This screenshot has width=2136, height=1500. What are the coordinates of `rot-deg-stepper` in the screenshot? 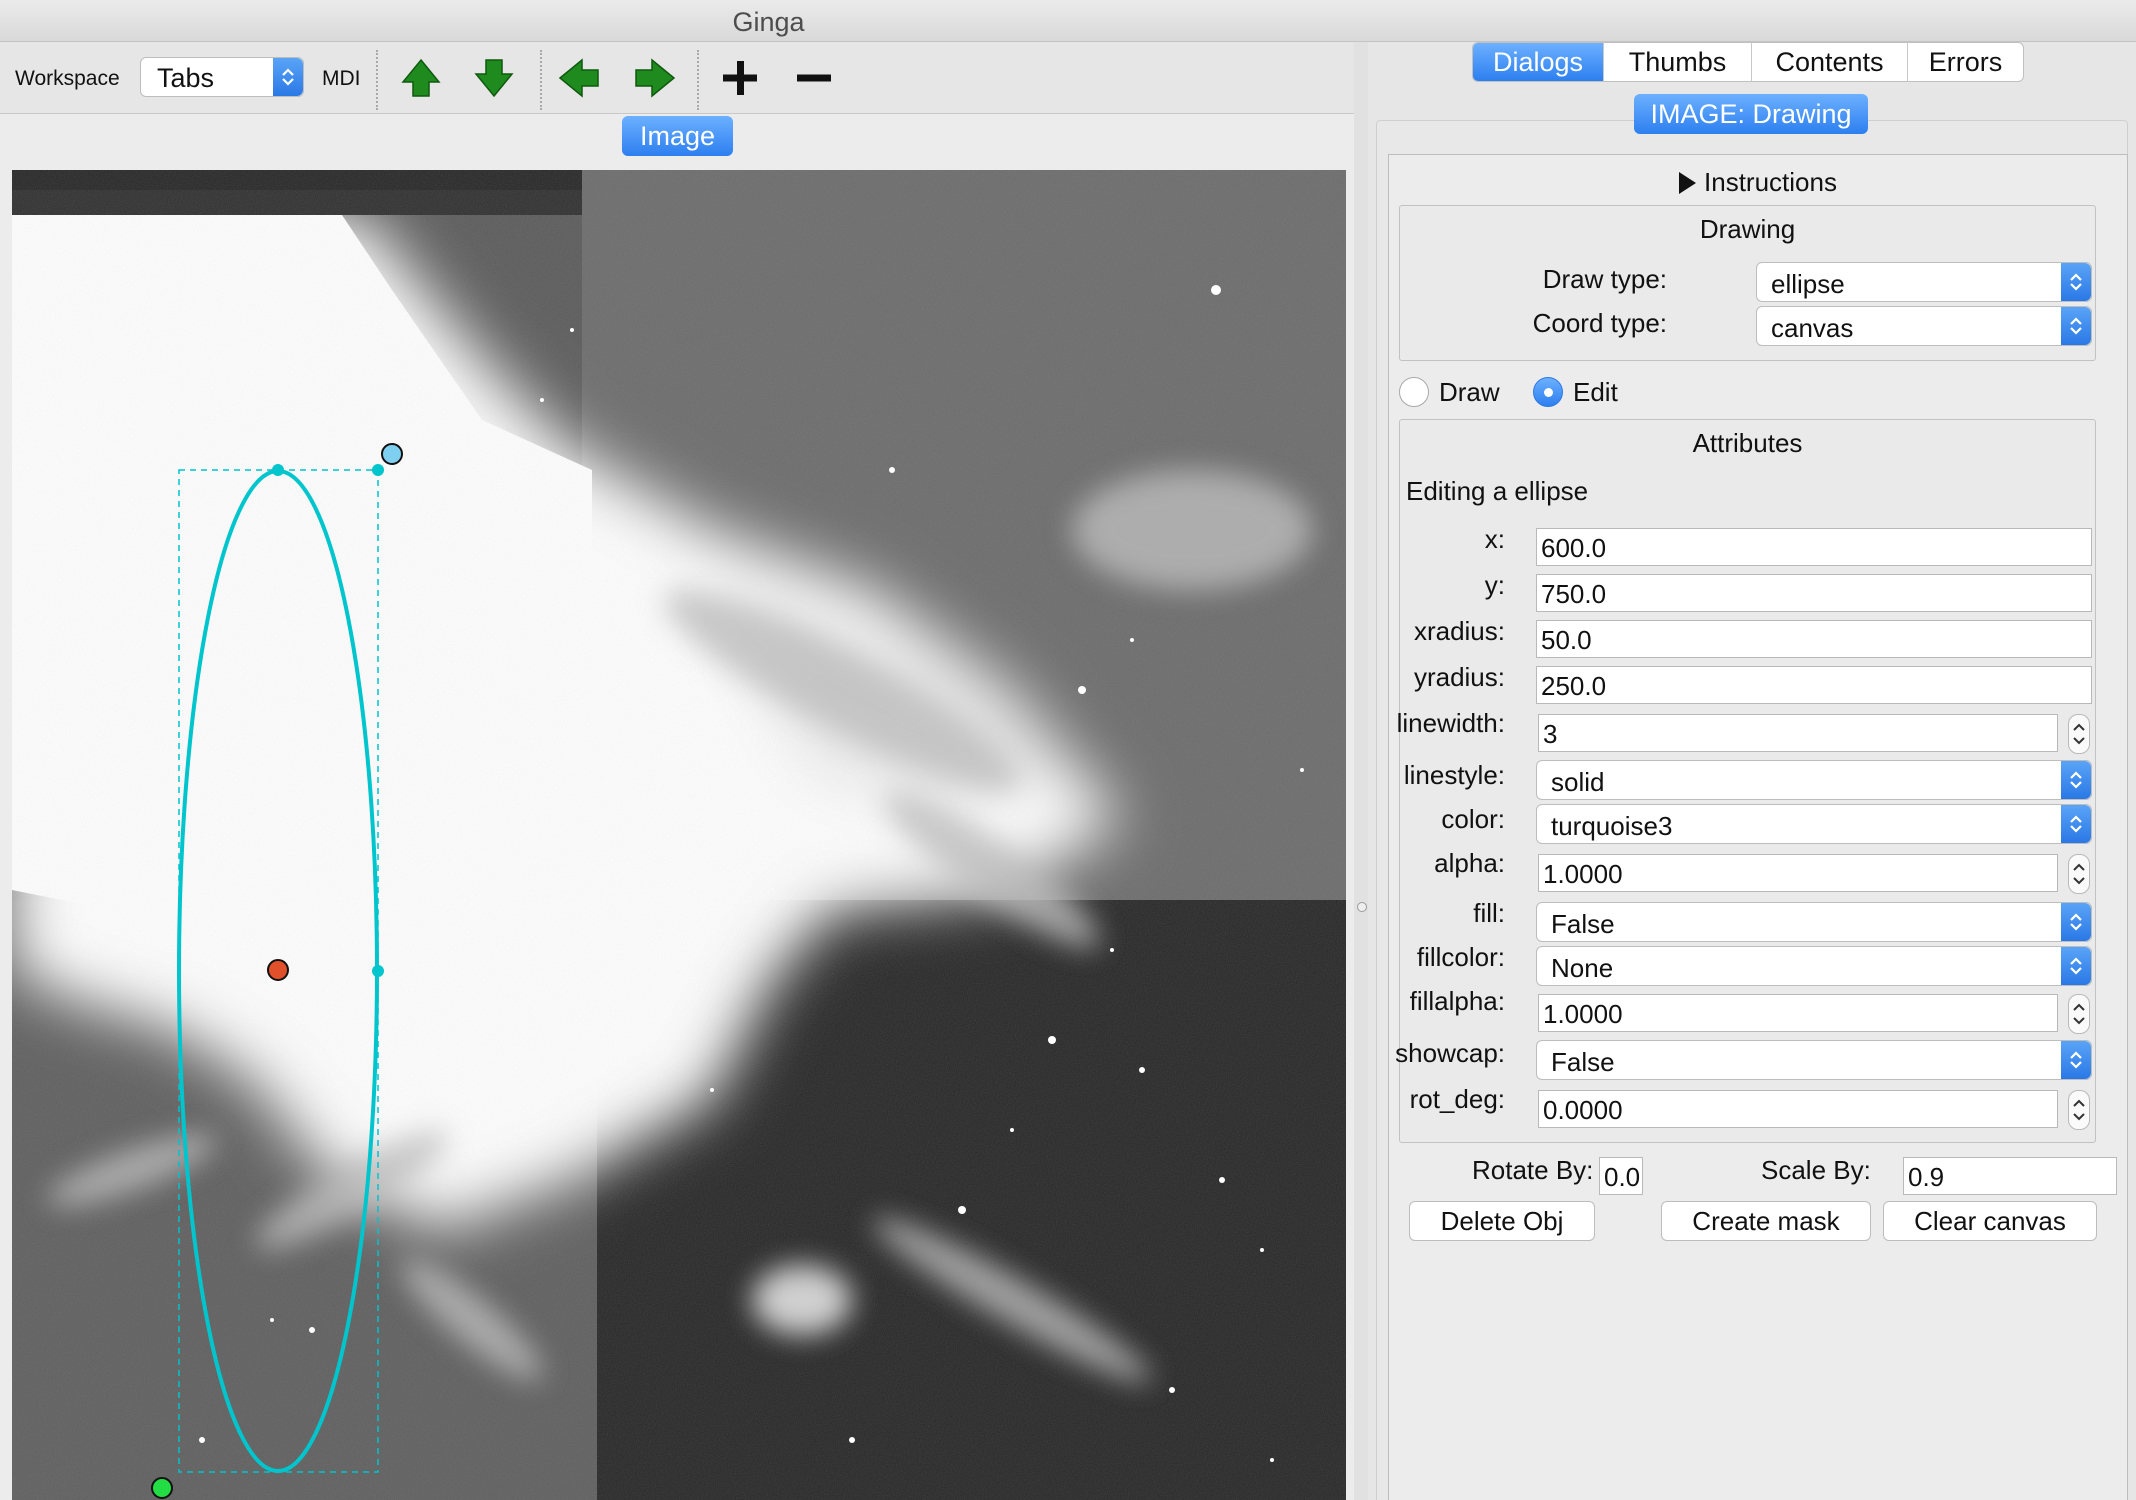 It's located at (2079, 1110).